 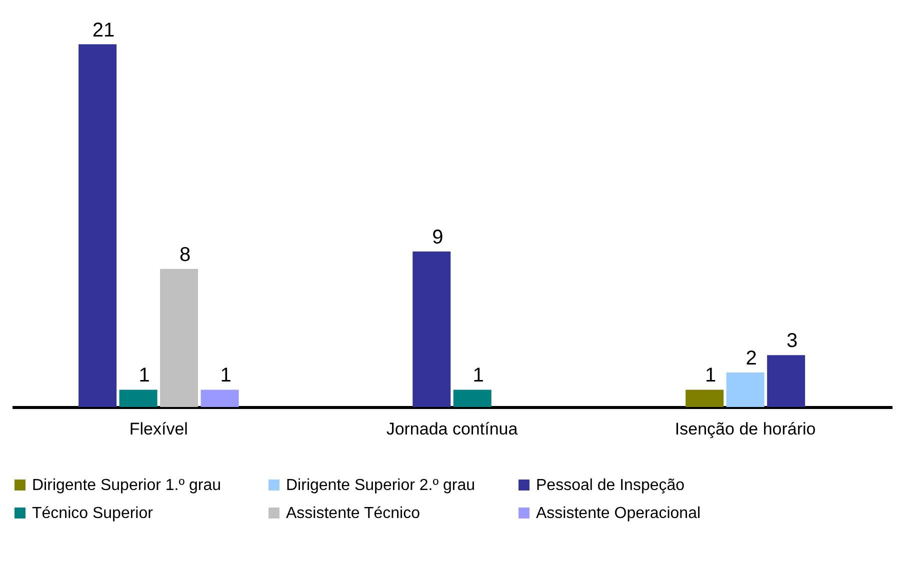 I want to click on legend-label: Técnico Superior, so click(x=93, y=513).